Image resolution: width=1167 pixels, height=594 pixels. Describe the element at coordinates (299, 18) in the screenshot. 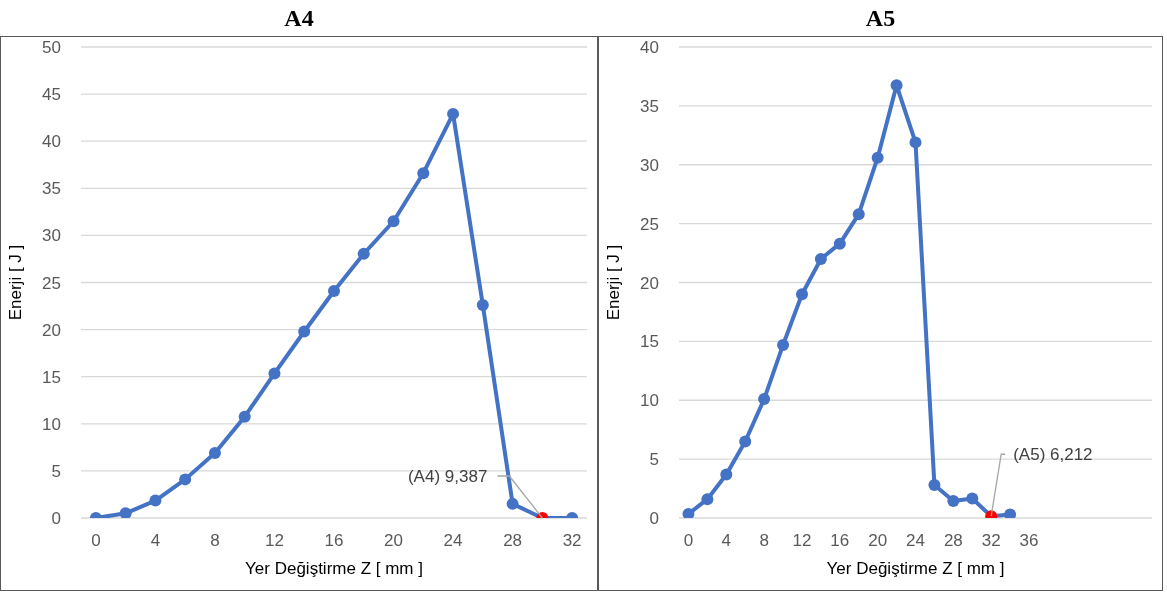

I see `chart-title: A4` at that location.